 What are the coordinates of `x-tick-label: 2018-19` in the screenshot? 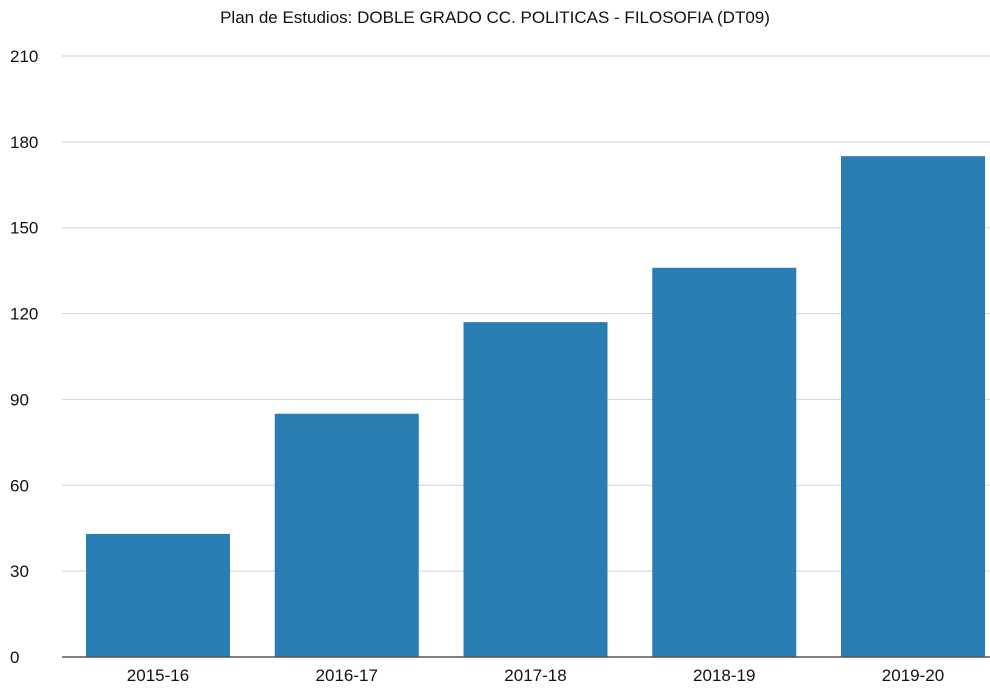 It's located at (724, 675).